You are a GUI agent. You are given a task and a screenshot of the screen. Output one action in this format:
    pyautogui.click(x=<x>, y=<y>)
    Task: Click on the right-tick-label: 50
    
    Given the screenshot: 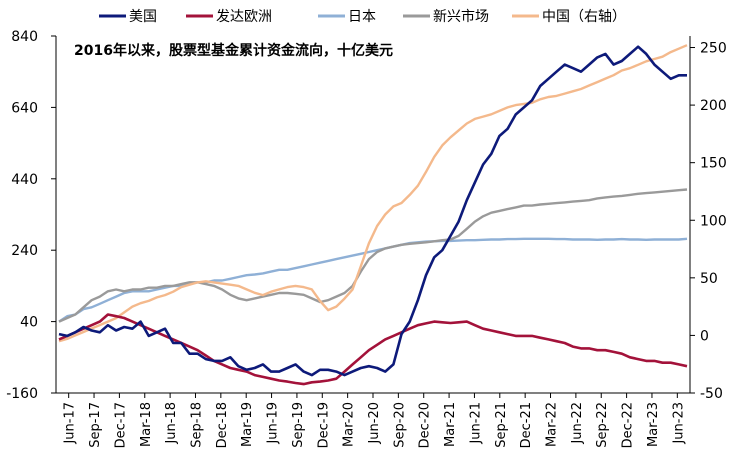 What is the action you would take?
    pyautogui.click(x=709, y=279)
    